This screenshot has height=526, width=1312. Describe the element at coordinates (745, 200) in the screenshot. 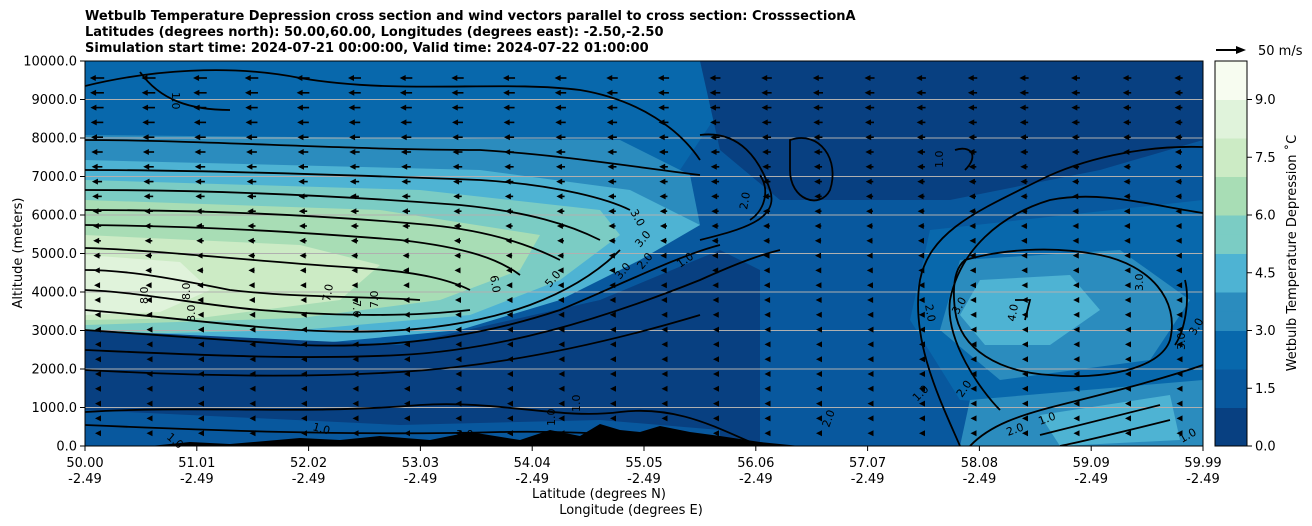

I see `contour-label: 2.0` at that location.